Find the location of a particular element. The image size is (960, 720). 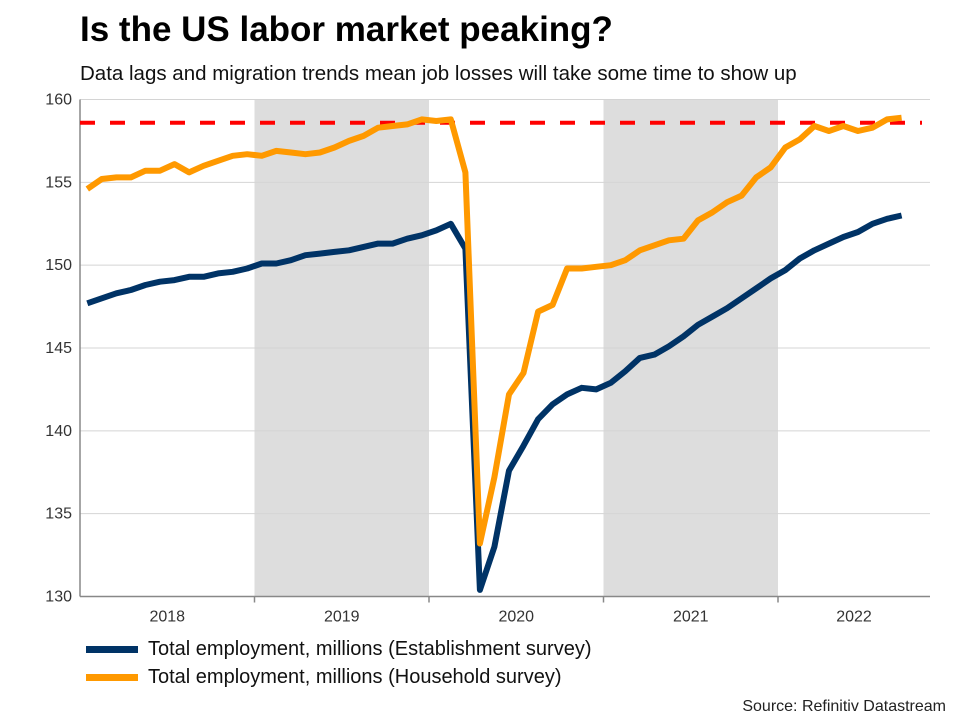

y-tick-label: 135 is located at coordinates (58, 514).